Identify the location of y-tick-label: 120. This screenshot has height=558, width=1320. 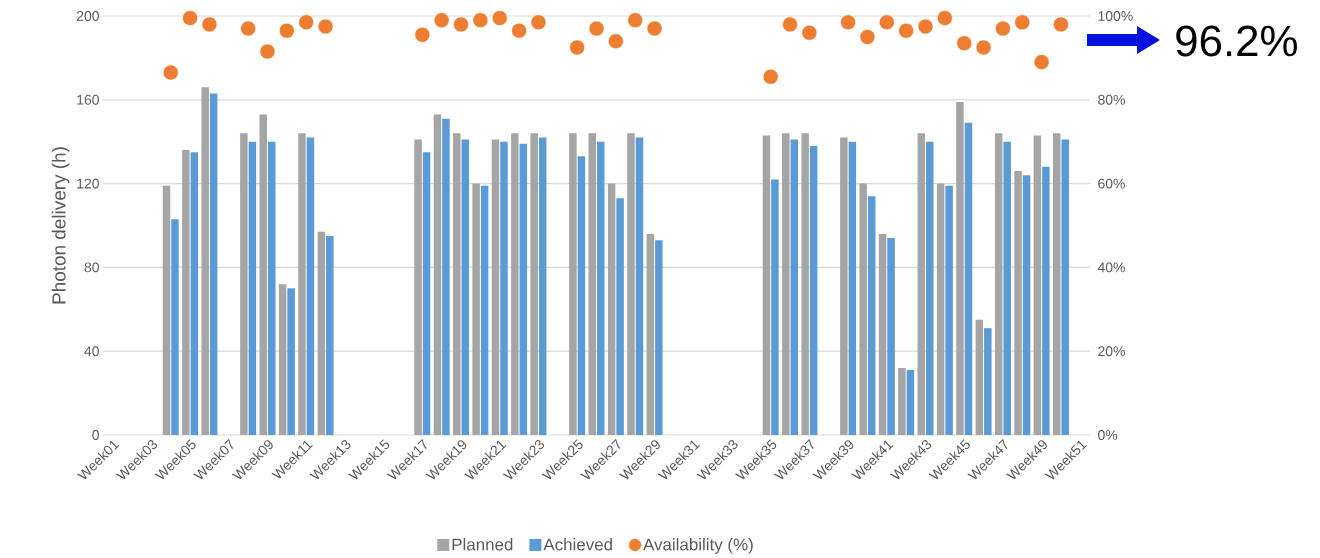
(88, 183).